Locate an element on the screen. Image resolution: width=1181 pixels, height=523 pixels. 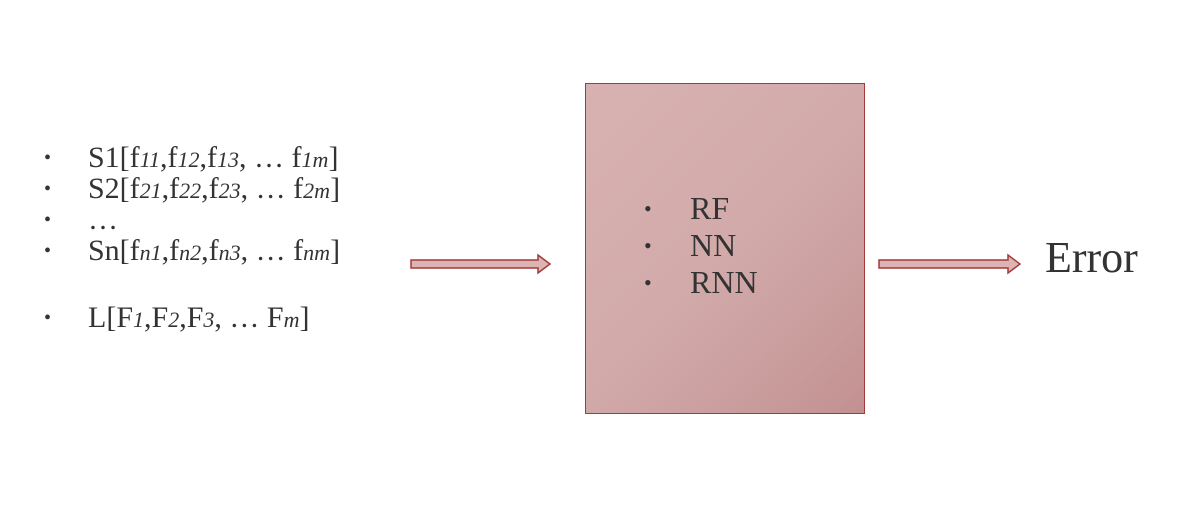
list-item: • S1[f 11 ,f 12 ,f 13, … f 1m] is located at coordinates (192, 157).